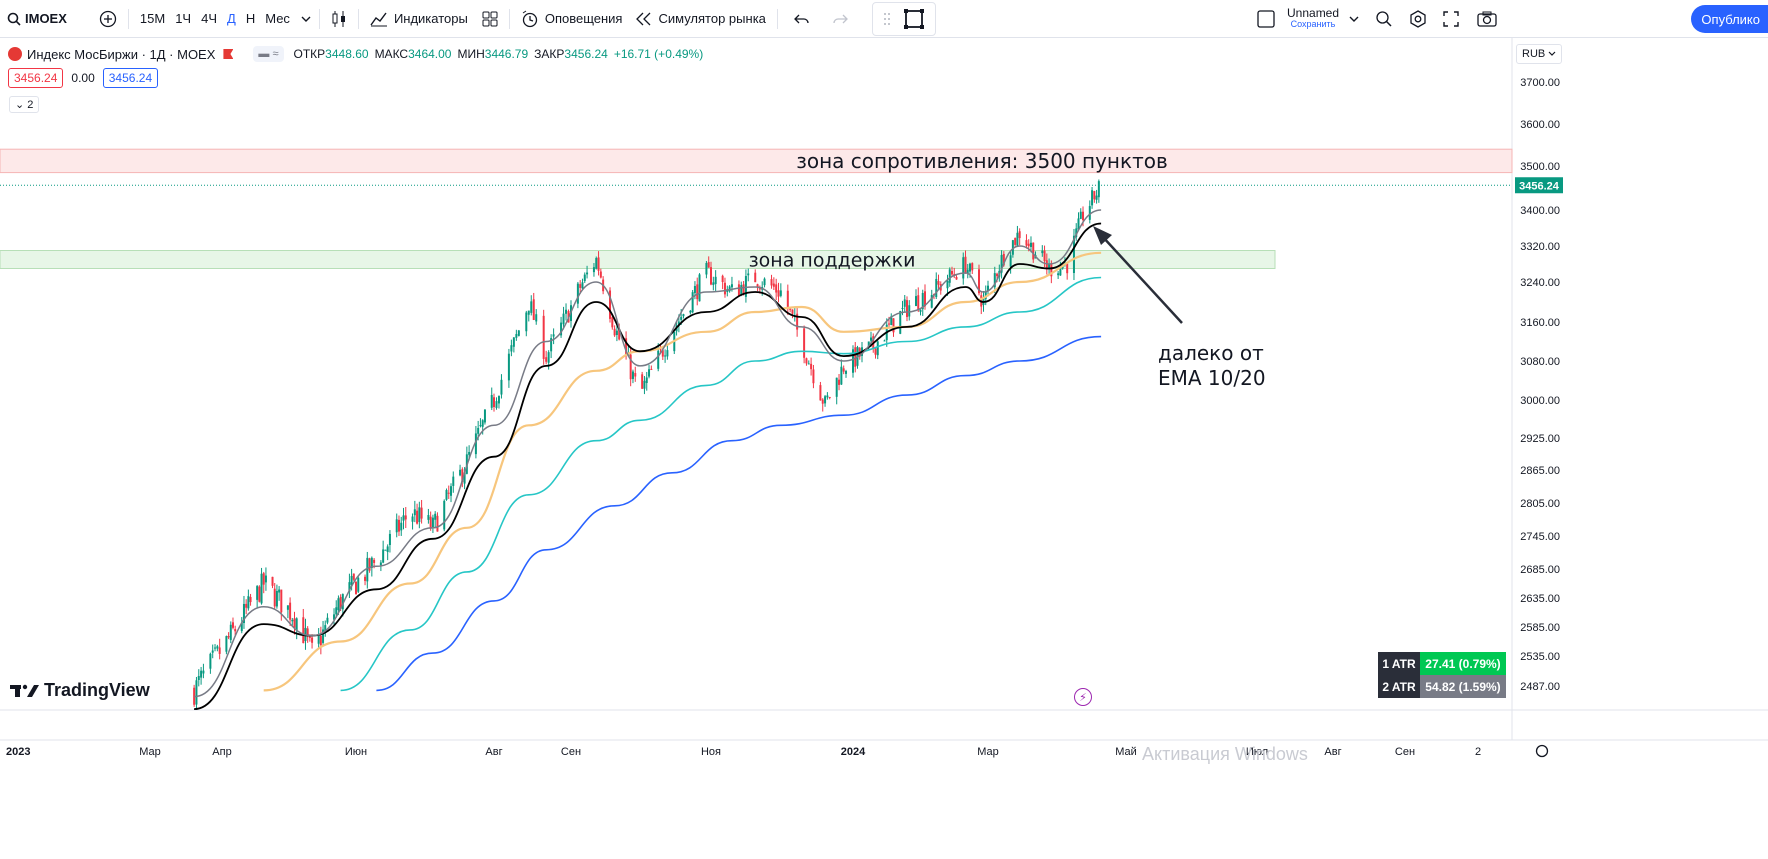  I want to click on interval-button: 4Ч, so click(209, 18).